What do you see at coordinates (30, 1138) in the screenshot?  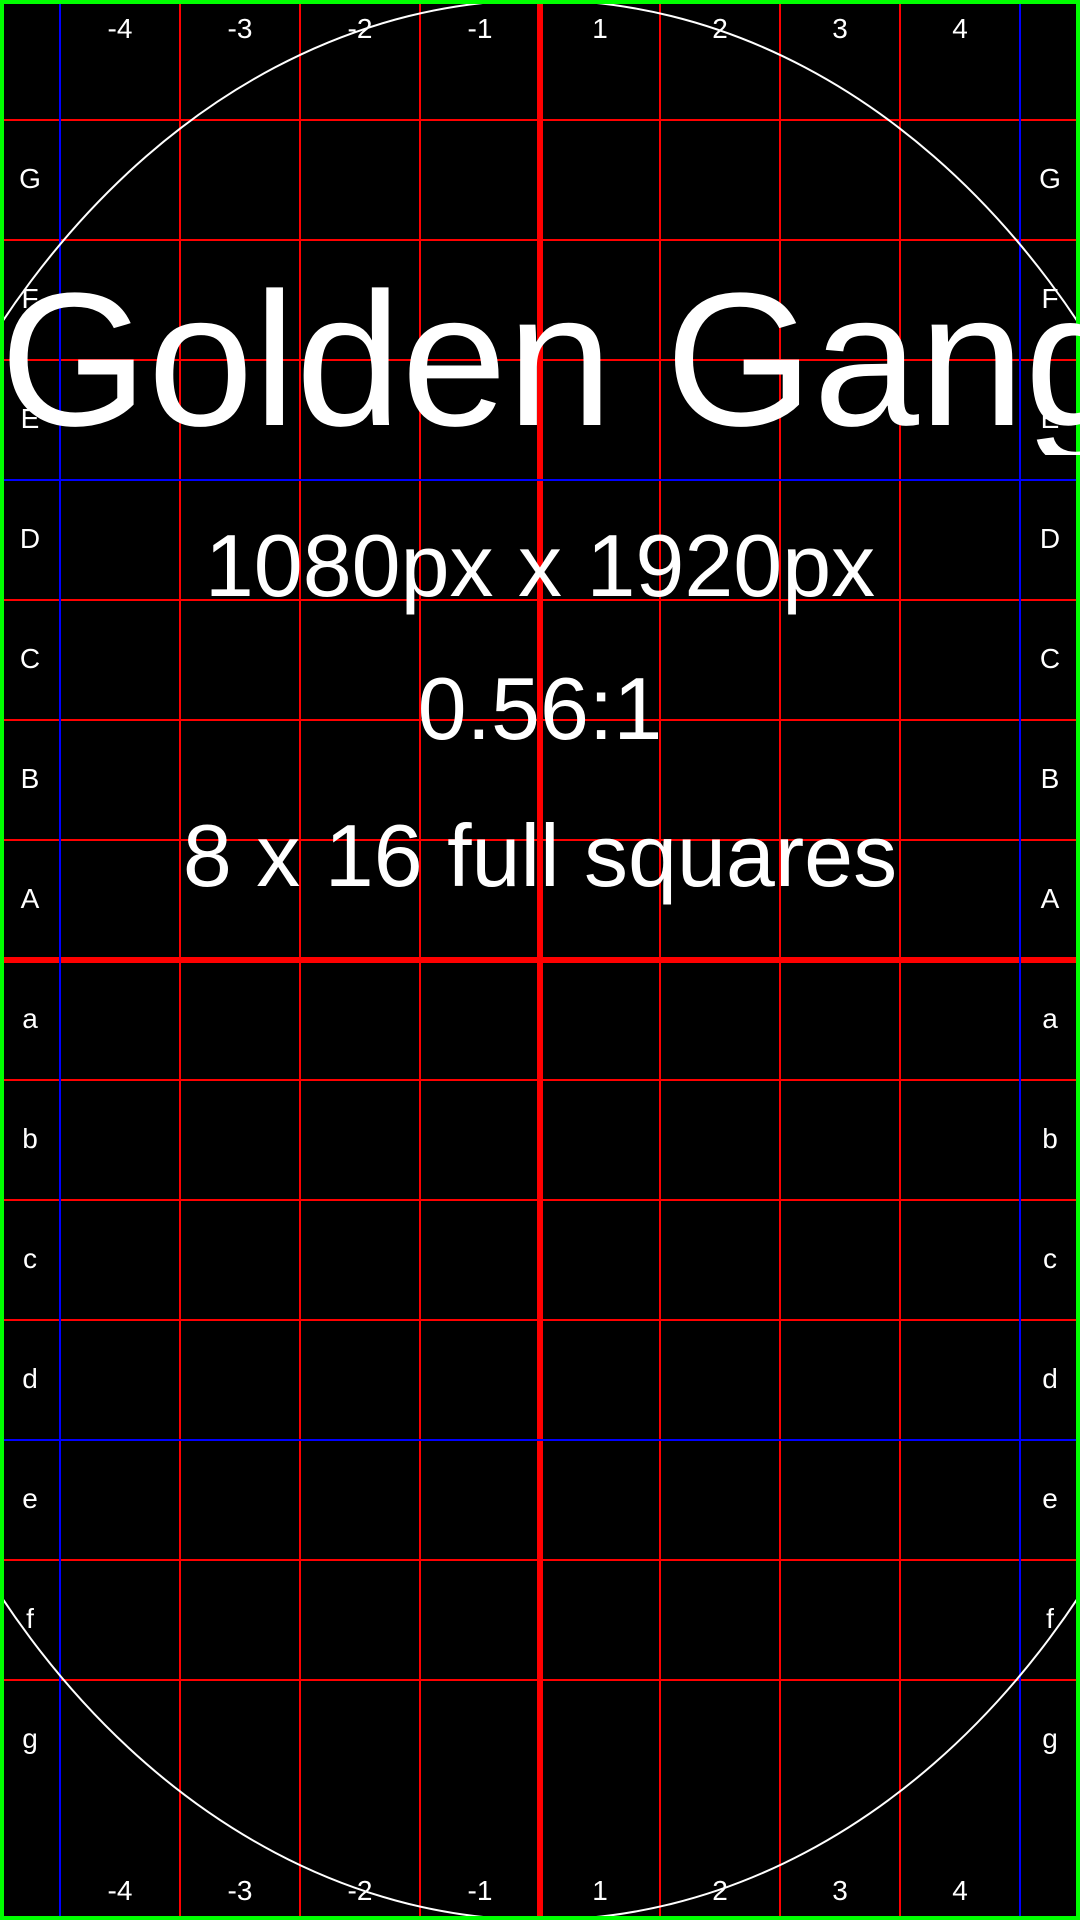 I see `row-label-left: b` at bounding box center [30, 1138].